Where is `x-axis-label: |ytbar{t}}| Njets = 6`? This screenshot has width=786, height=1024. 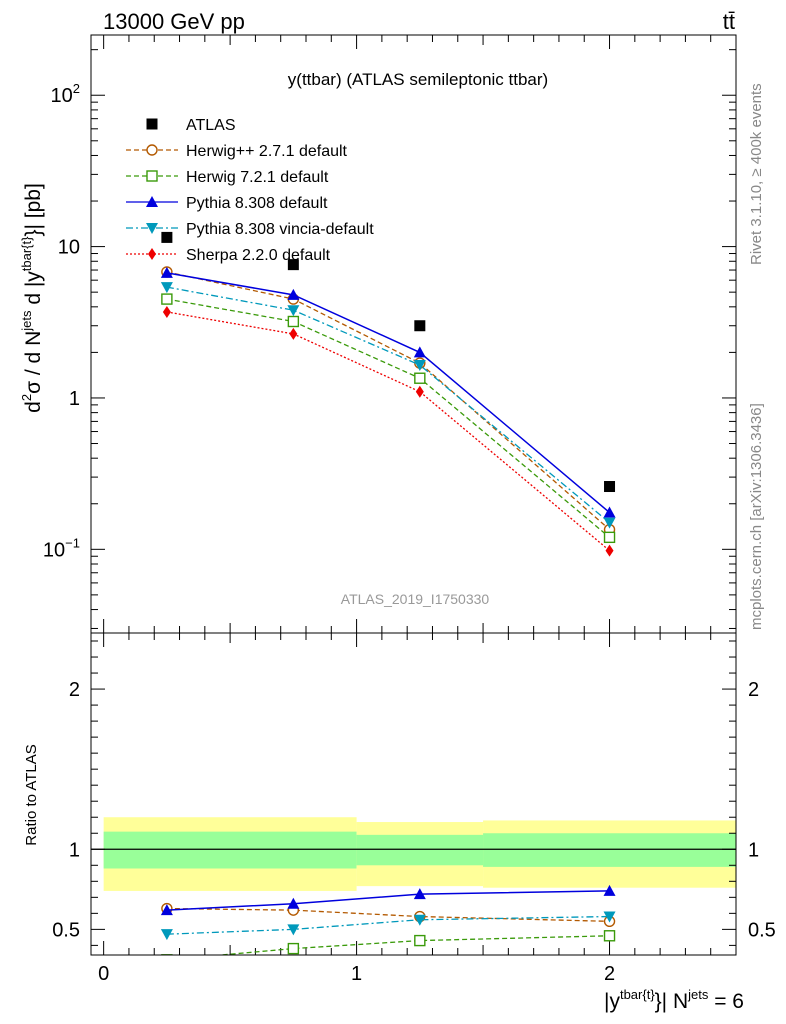 x-axis-label: |ytbar{t}}| Njets = 6 is located at coordinates (674, 1000).